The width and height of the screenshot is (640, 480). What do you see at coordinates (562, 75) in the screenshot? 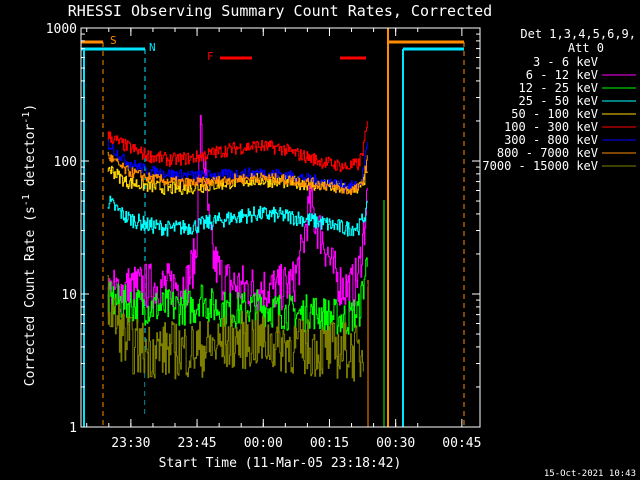
I see `legend-label: 6 - 12 keV` at bounding box center [562, 75].